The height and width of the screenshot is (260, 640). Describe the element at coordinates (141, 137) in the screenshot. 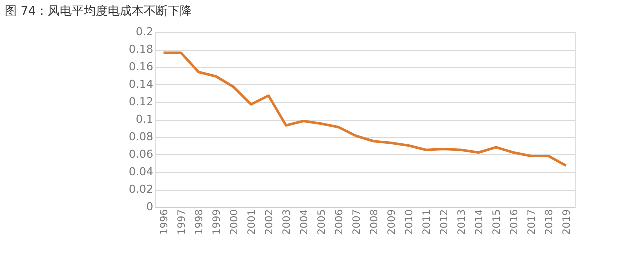

I see `y-tick-label: 0.08` at that location.